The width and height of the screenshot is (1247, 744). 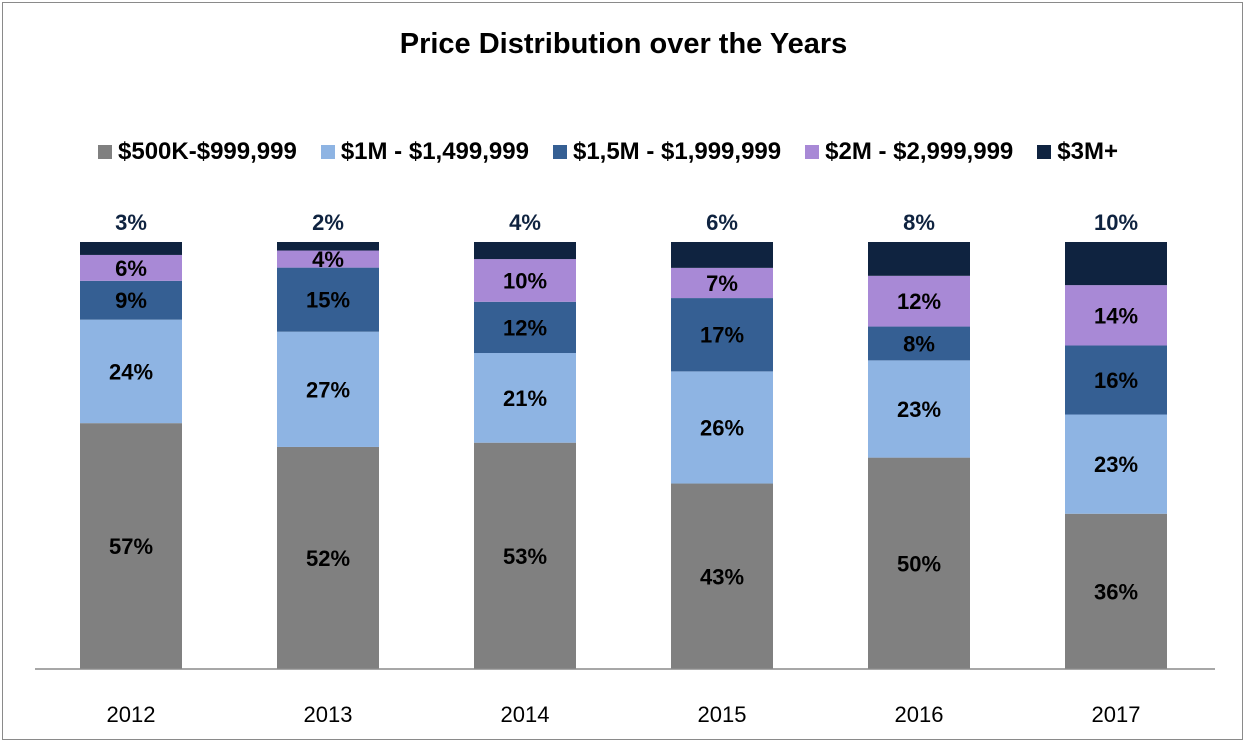 I want to click on bar-segment-2012-s2, so click(x=131, y=300).